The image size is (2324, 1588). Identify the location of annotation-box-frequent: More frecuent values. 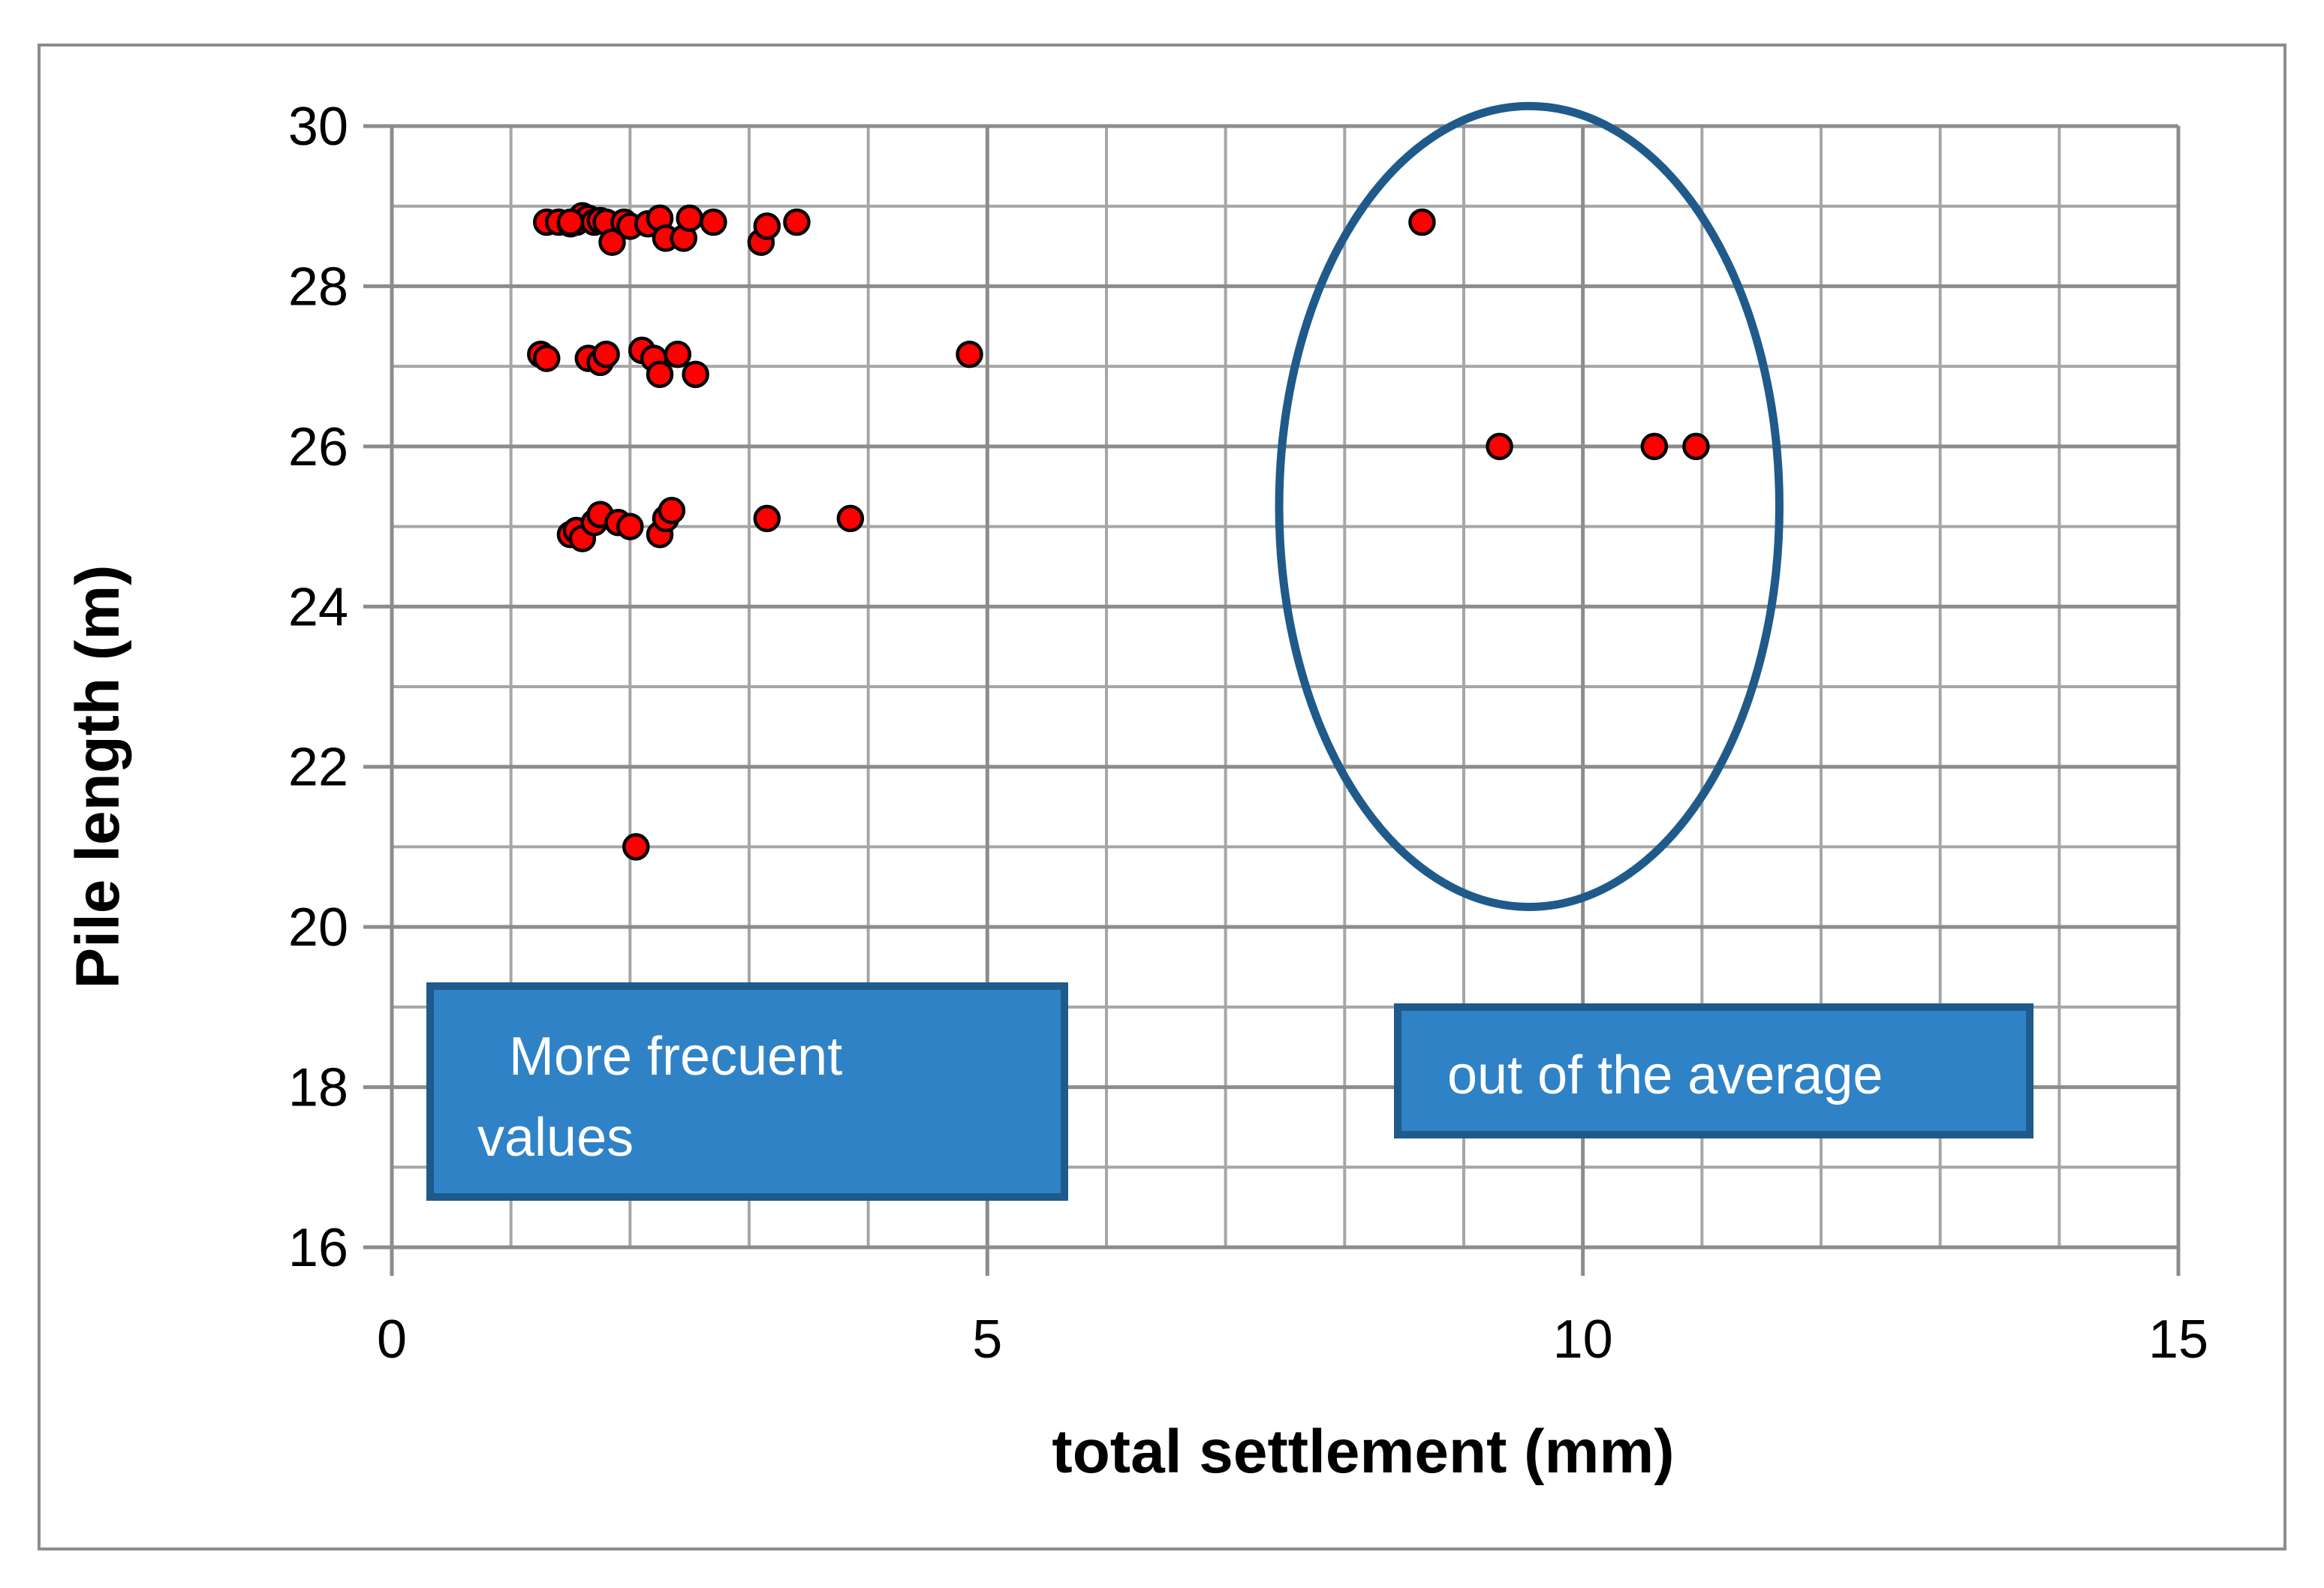
(747, 1091).